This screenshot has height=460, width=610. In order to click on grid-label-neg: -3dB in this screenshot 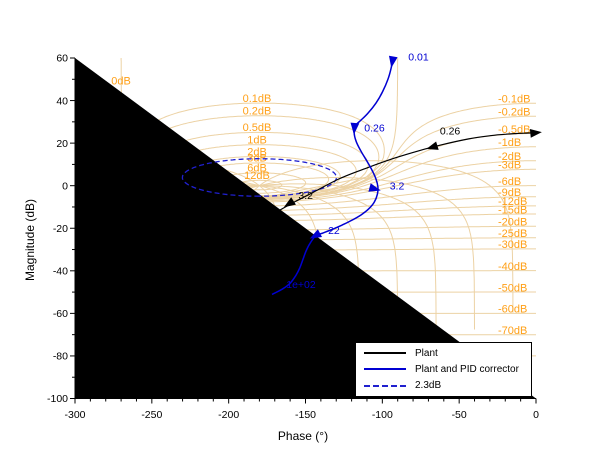, I will do `click(509, 166)`.